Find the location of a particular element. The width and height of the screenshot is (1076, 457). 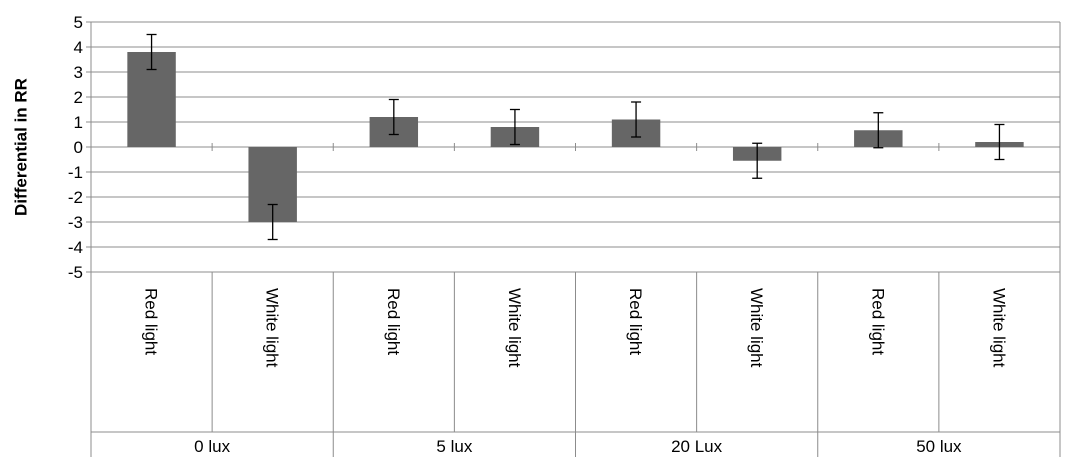

group-label: 50 lux is located at coordinates (939, 446).